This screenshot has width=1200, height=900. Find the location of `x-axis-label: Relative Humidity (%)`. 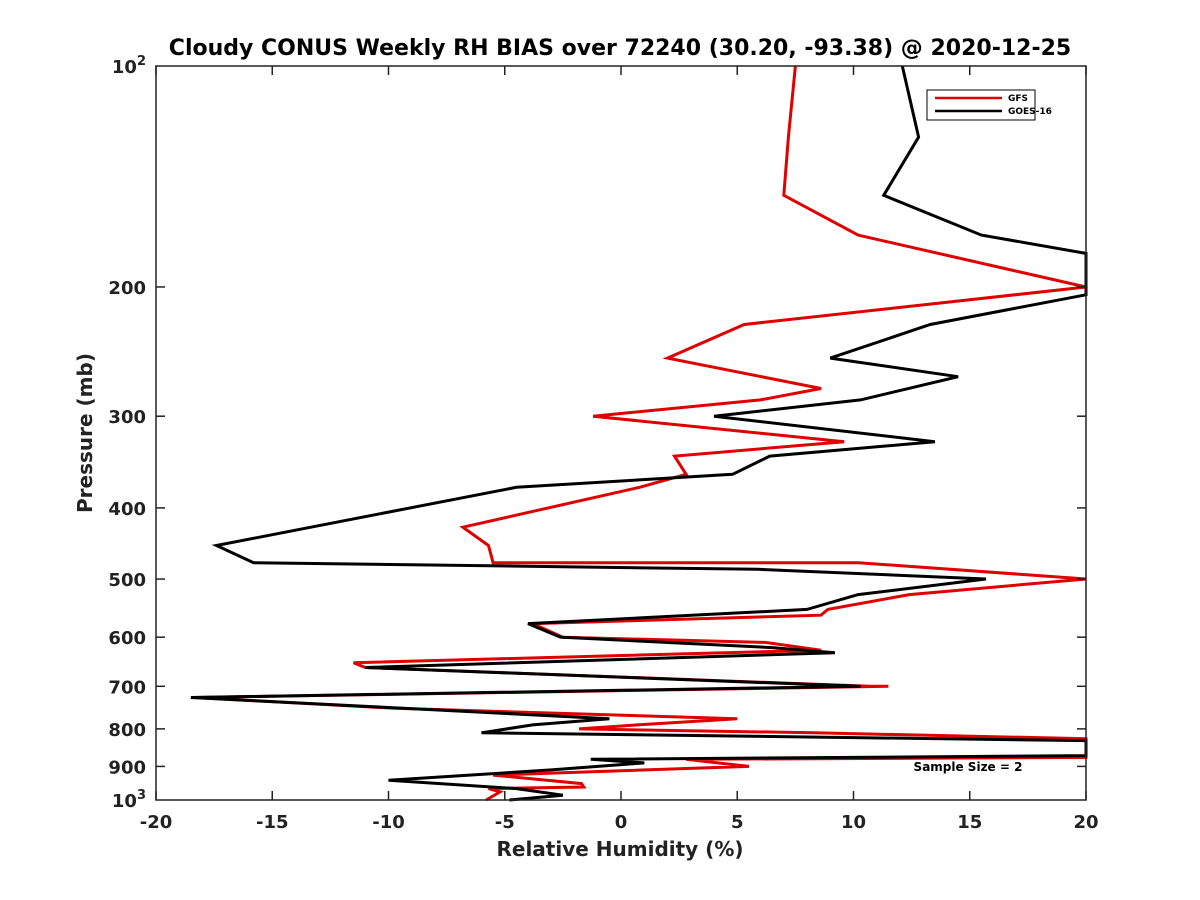

x-axis-label: Relative Humidity (%) is located at coordinates (619, 849).